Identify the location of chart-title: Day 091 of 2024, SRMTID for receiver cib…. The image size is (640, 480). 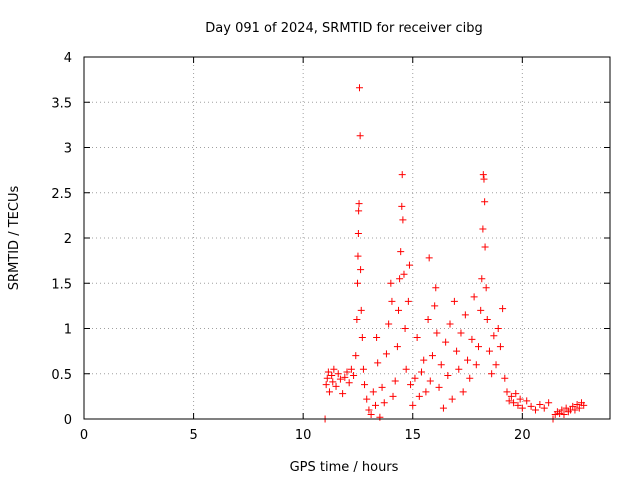
(343, 28).